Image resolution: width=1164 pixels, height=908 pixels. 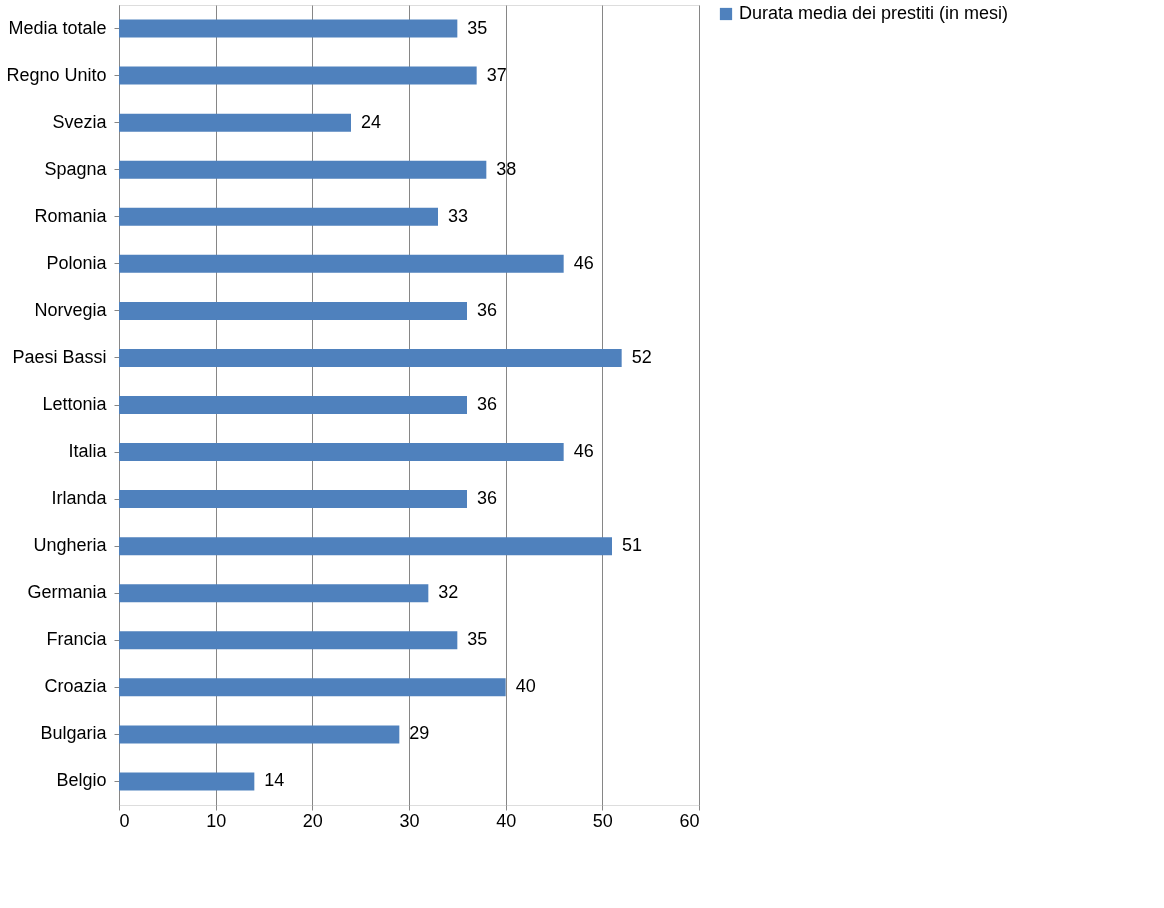 I want to click on y-tick-label: Italia, so click(x=88, y=451).